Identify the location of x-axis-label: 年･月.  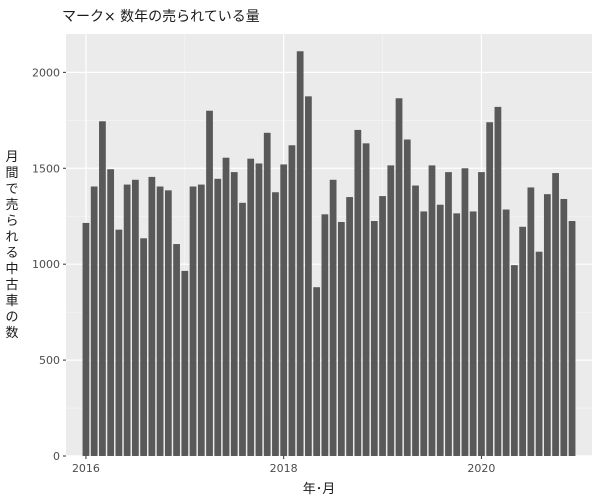
(319, 489).